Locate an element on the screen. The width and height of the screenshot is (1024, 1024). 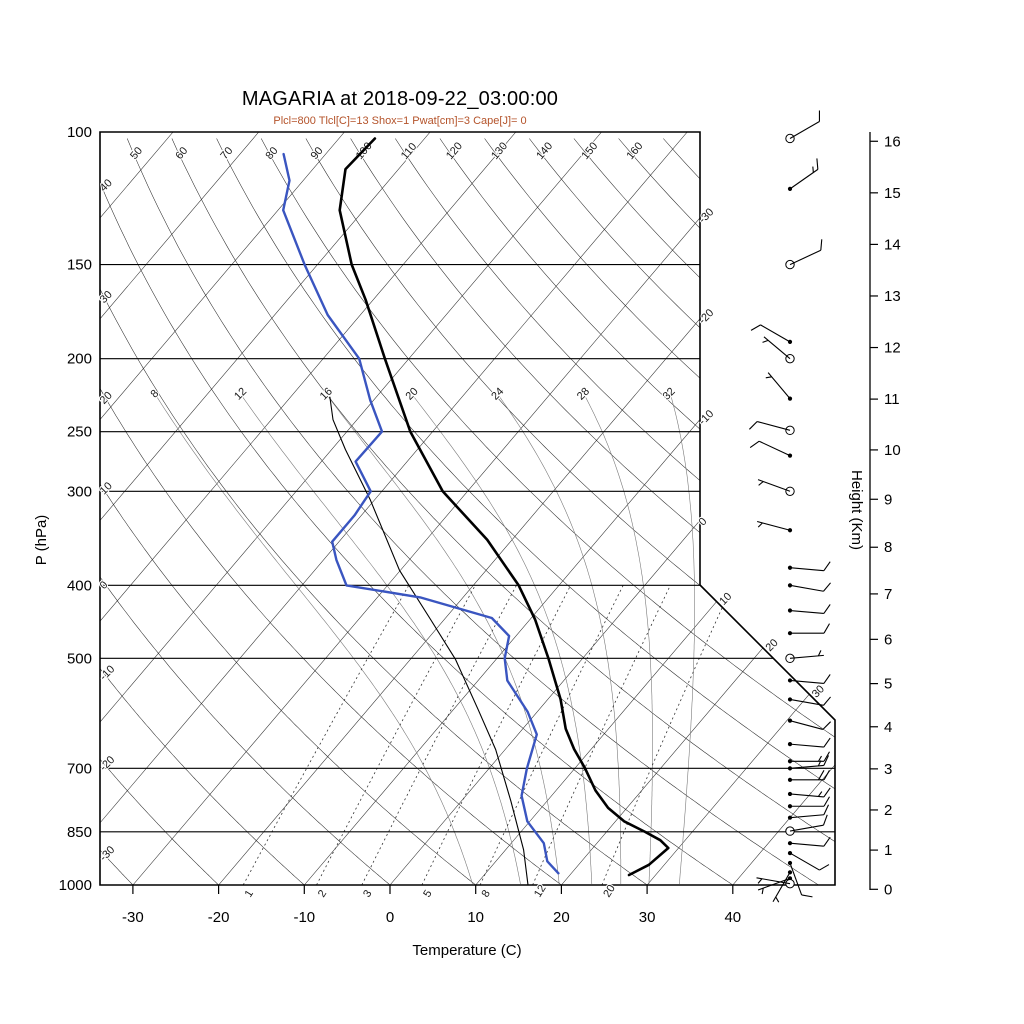
height-tick-label: 14 is located at coordinates (892, 244).